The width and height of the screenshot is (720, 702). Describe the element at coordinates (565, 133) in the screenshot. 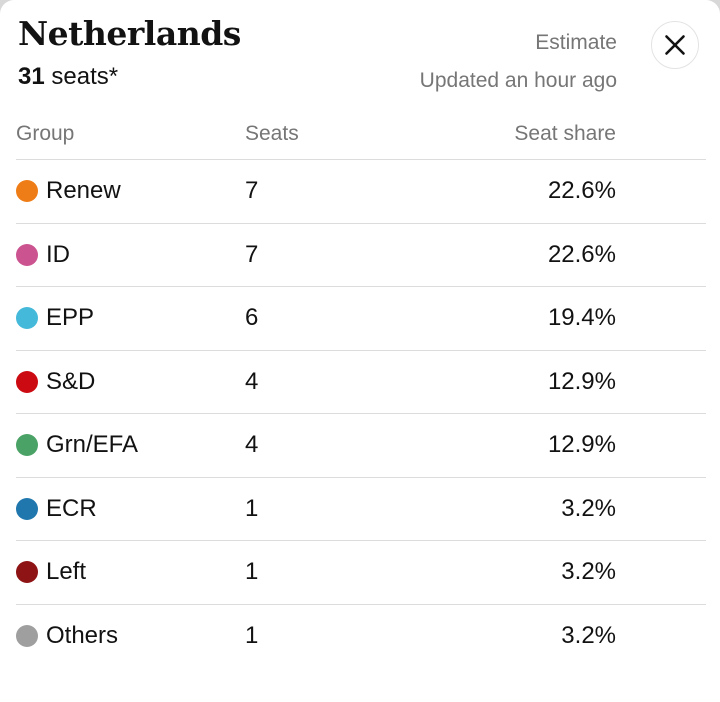

I see `column-header-seat-share: Seat share` at that location.